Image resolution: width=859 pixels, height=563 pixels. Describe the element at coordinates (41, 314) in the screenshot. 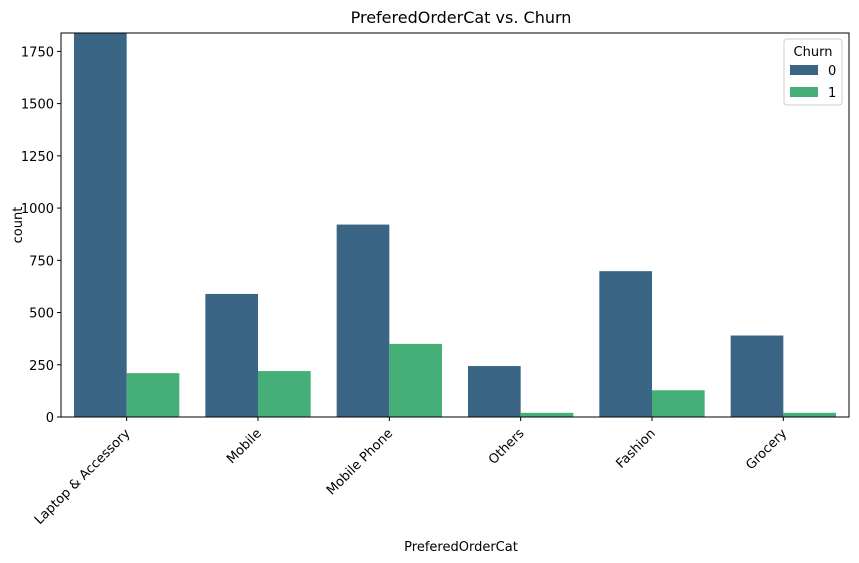

I see `y-tick-label: 500` at that location.